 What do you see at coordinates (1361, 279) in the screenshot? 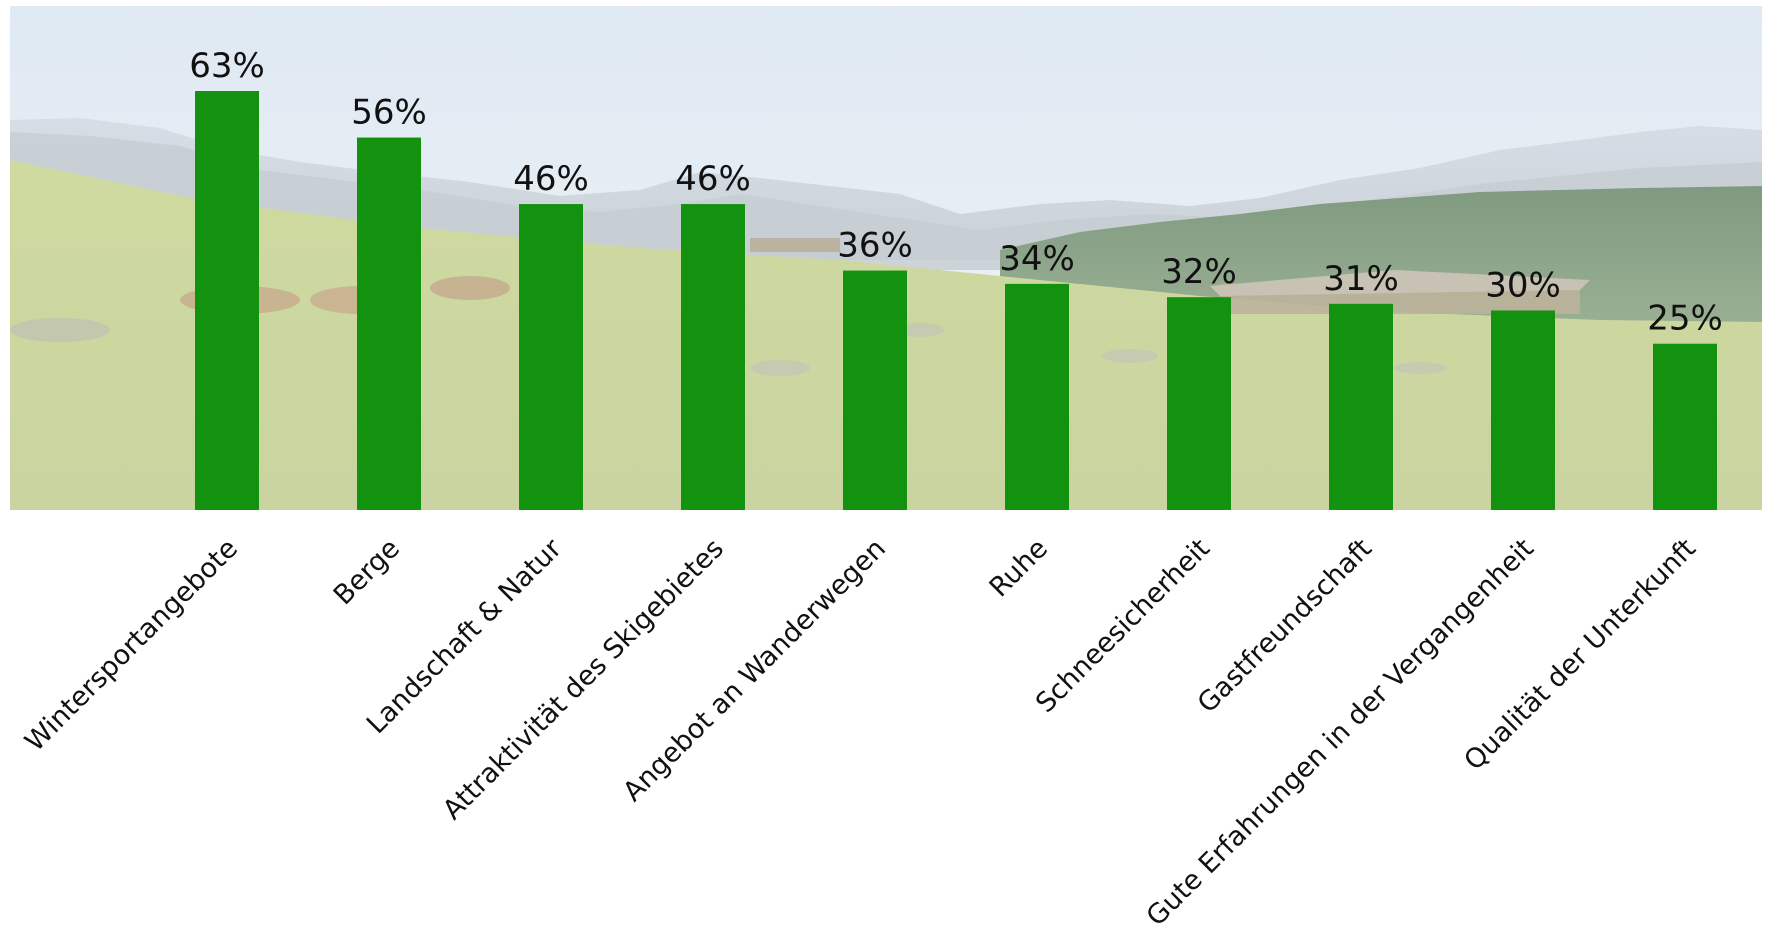
I see `value-label-7: 31%` at bounding box center [1361, 279].